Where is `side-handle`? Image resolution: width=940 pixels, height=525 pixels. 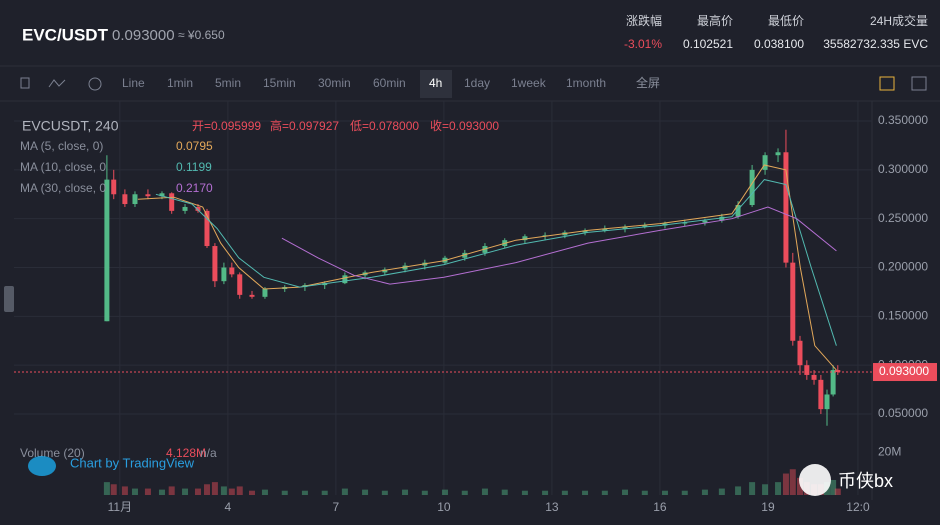
side-handle is located at coordinates (9, 299).